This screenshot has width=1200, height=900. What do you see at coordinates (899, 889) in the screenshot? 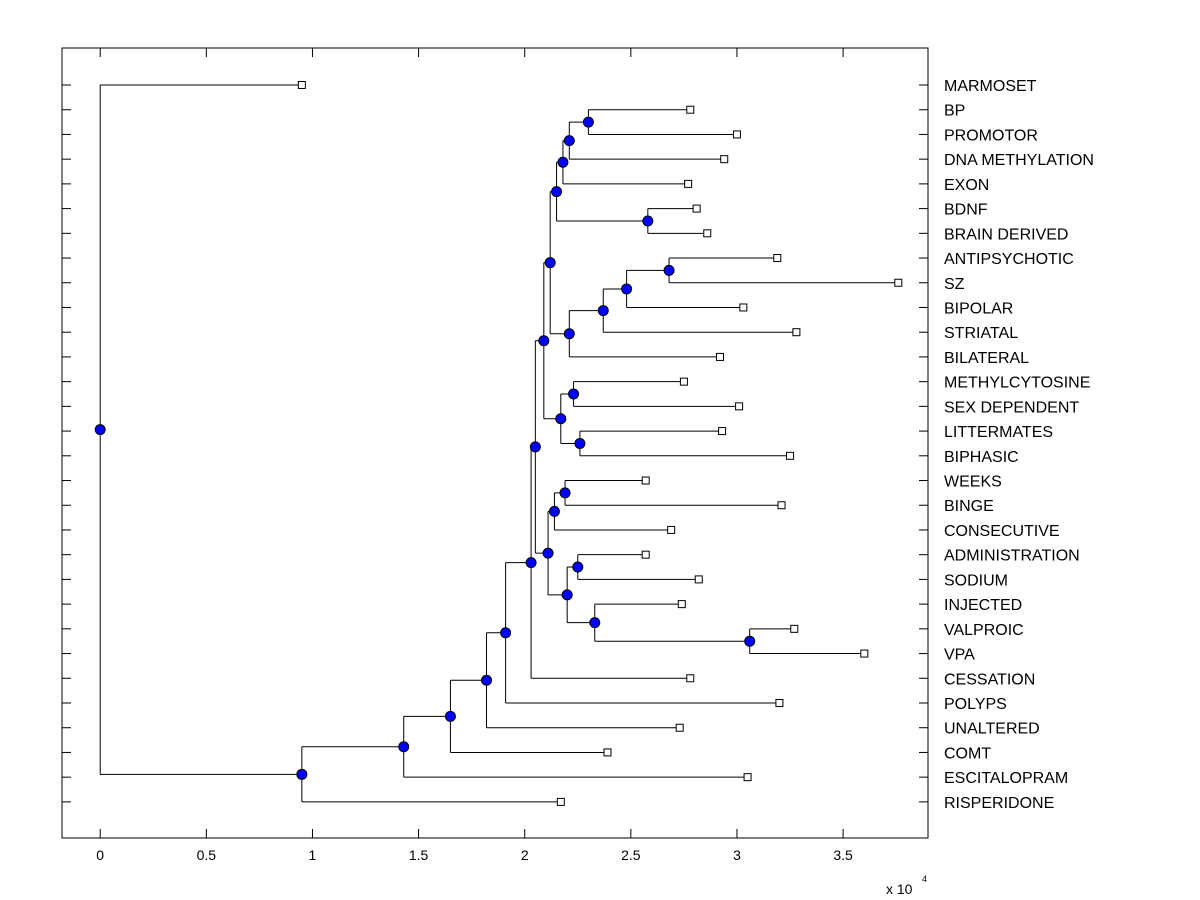
I see `x-scale-label: x 10` at bounding box center [899, 889].